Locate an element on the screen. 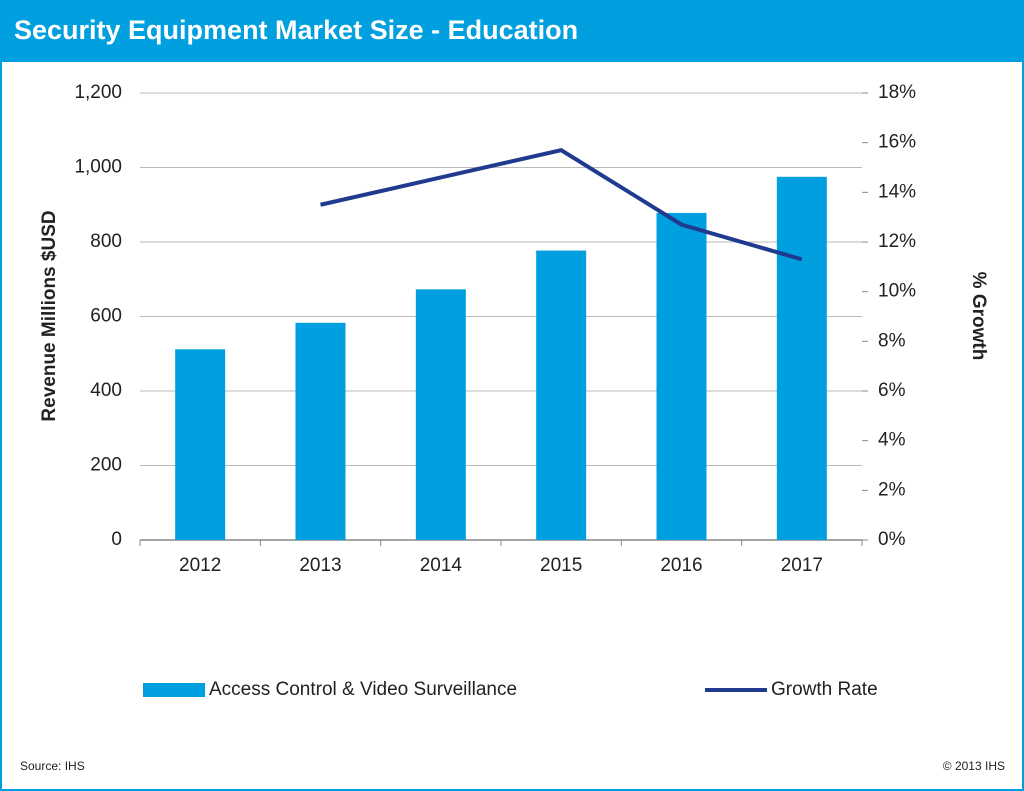 The width and height of the screenshot is (1024, 791). source: Source: IHS is located at coordinates (52, 766).